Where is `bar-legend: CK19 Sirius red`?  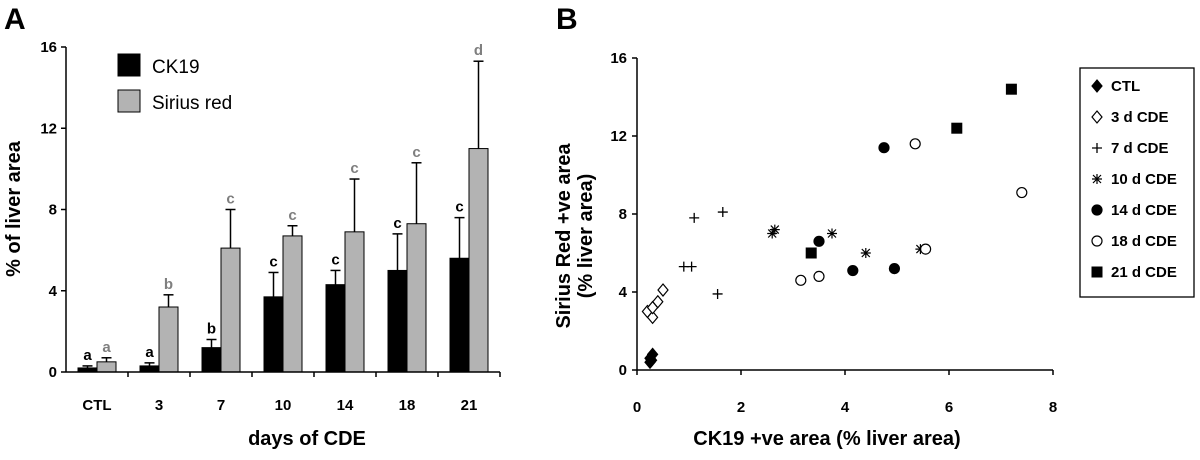
bar-legend: CK19 Sirius red is located at coordinates (174, 83).